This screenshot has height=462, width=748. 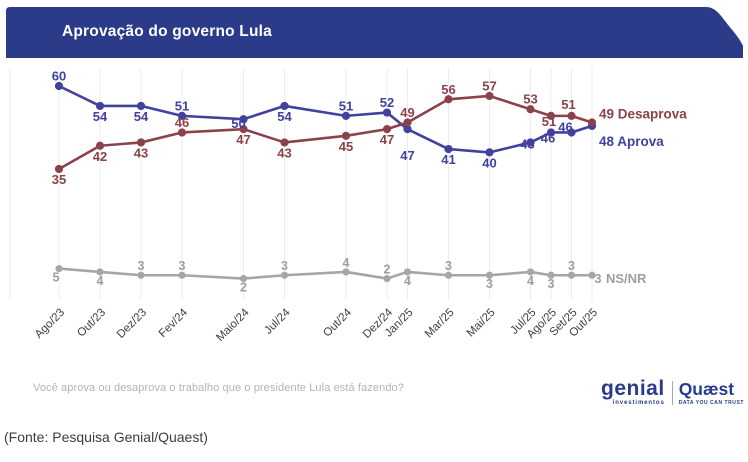 I want to click on legend-label: 49 Desaprova, so click(x=643, y=114).